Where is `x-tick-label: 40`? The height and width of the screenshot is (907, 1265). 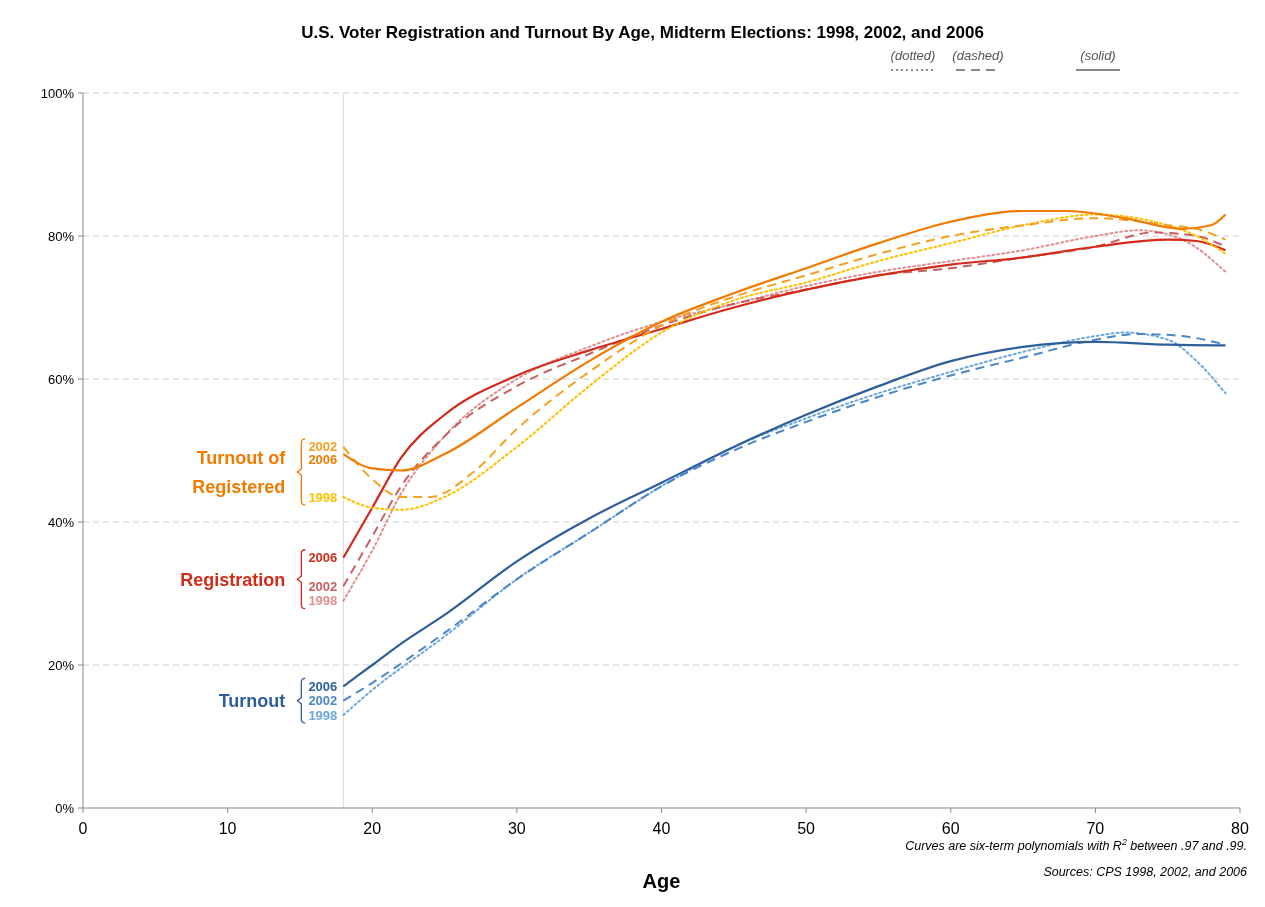
x-tick-label: 40 is located at coordinates (661, 828).